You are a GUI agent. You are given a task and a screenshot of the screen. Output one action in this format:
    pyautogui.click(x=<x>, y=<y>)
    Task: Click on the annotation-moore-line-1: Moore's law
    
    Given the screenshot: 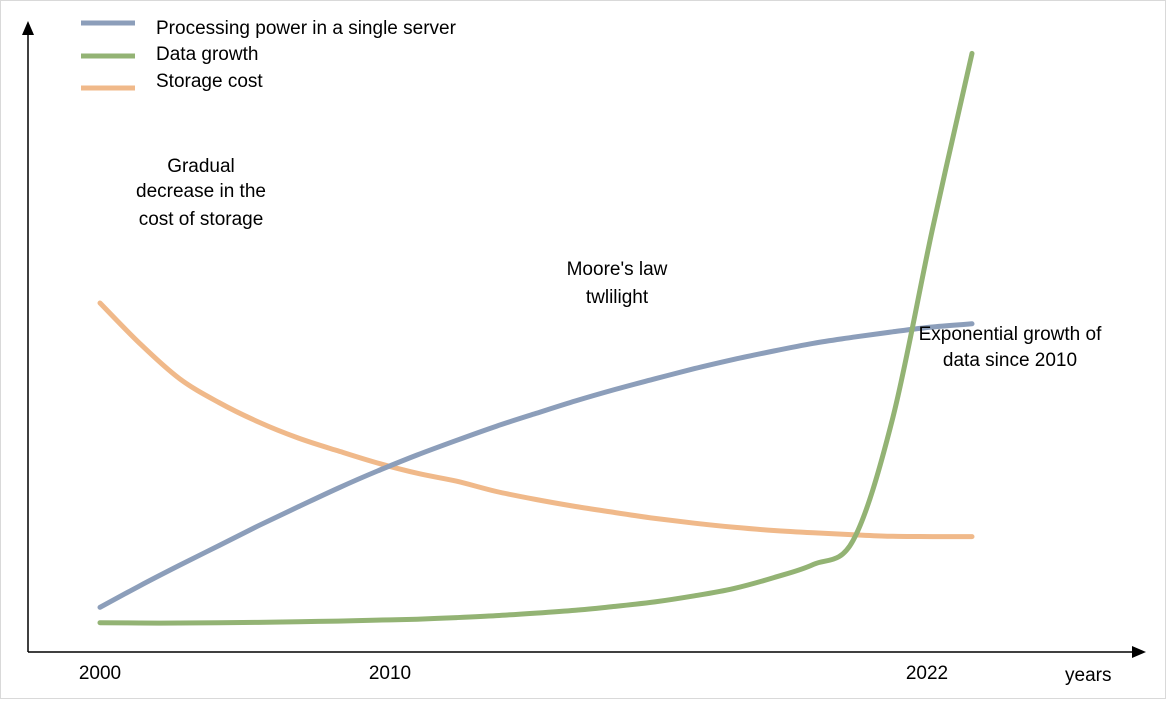 What is the action you would take?
    pyautogui.click(x=617, y=269)
    